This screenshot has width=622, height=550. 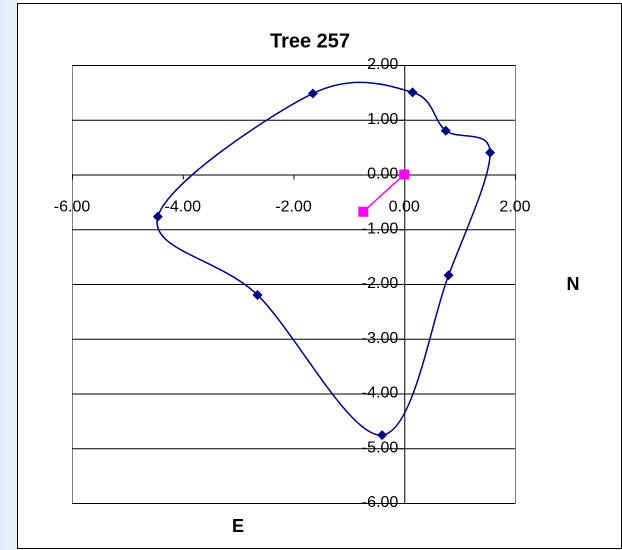 What do you see at coordinates (380, 447) in the screenshot?
I see `y-tick-label: -5.00` at bounding box center [380, 447].